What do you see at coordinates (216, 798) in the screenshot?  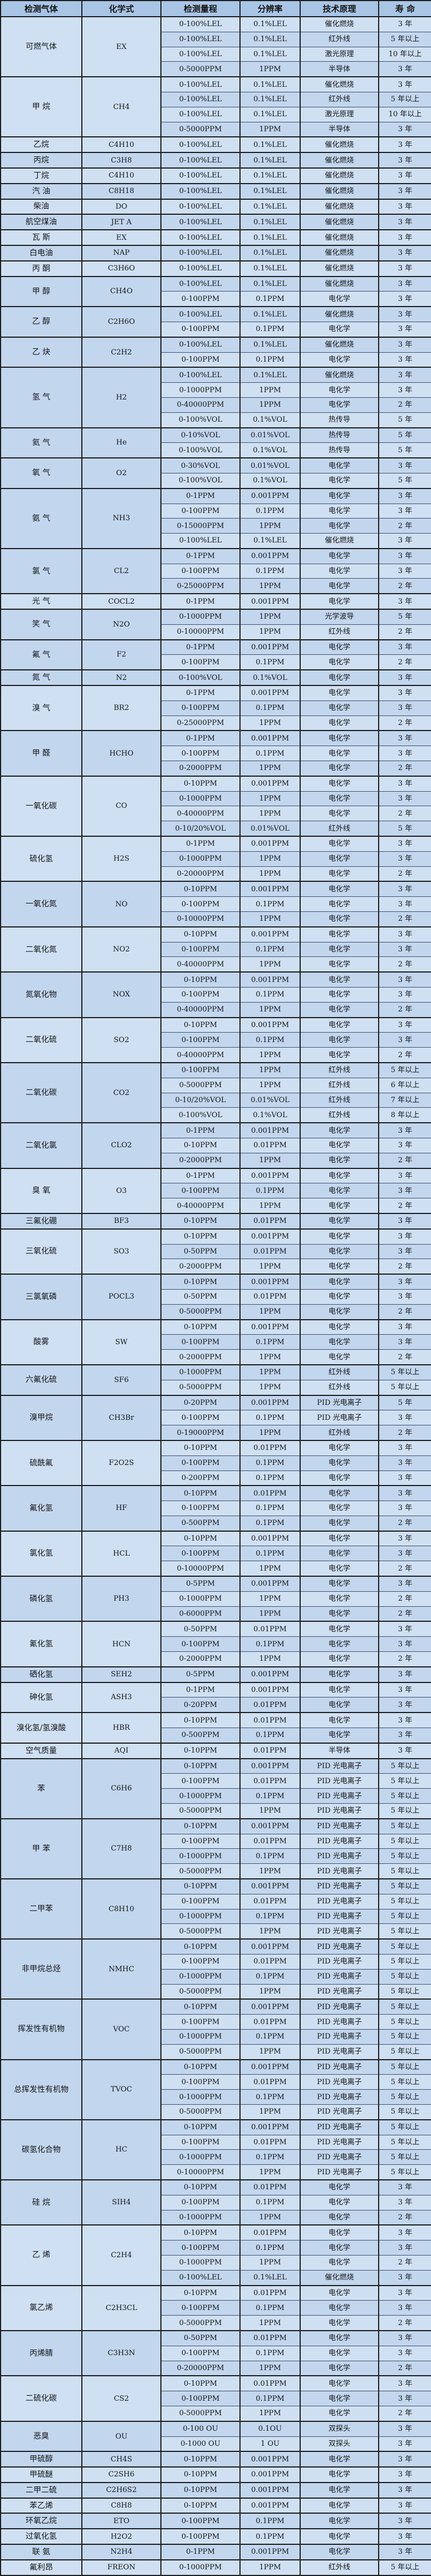 I see `table-row: 0-1000PPM 1PPM 电化学 3 年` at bounding box center [216, 798].